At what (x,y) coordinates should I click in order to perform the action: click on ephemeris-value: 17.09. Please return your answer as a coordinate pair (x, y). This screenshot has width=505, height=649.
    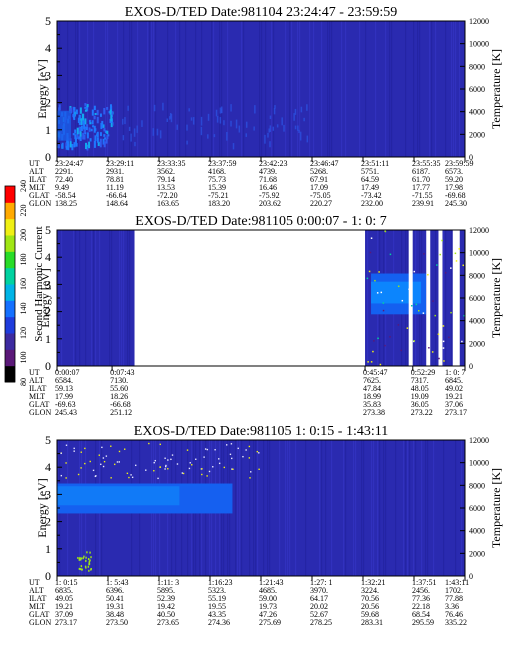
    Looking at the image, I should click on (319, 187).